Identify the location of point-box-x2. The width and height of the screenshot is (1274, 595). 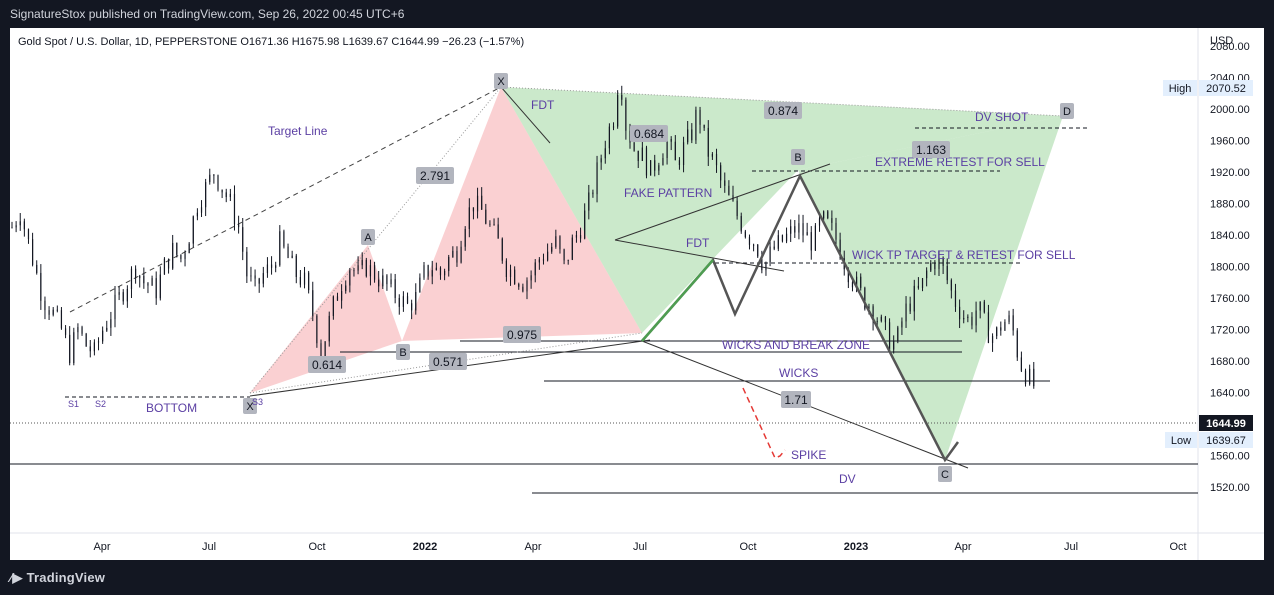
(250, 406).